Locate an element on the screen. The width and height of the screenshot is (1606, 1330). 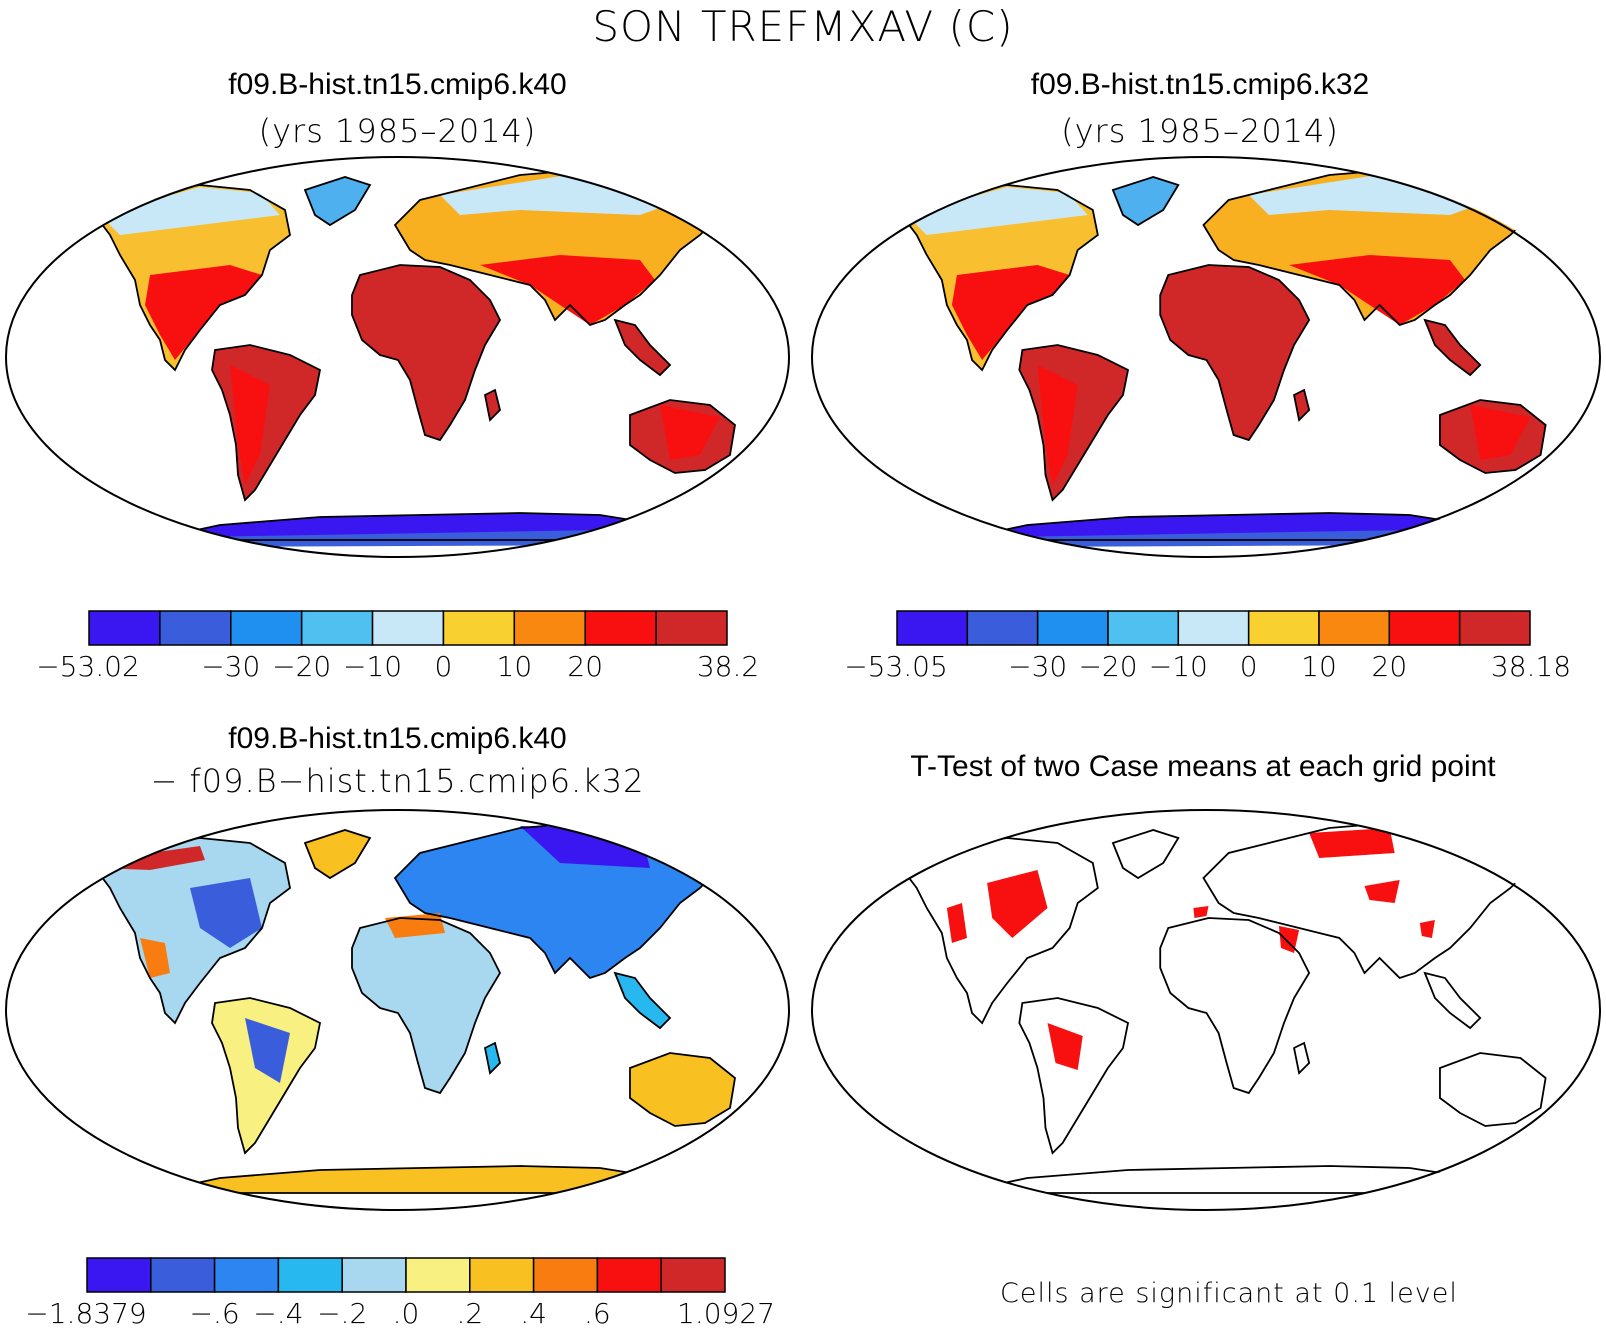
colorbar-tick-label: 1.0927 is located at coordinates (726, 1313).